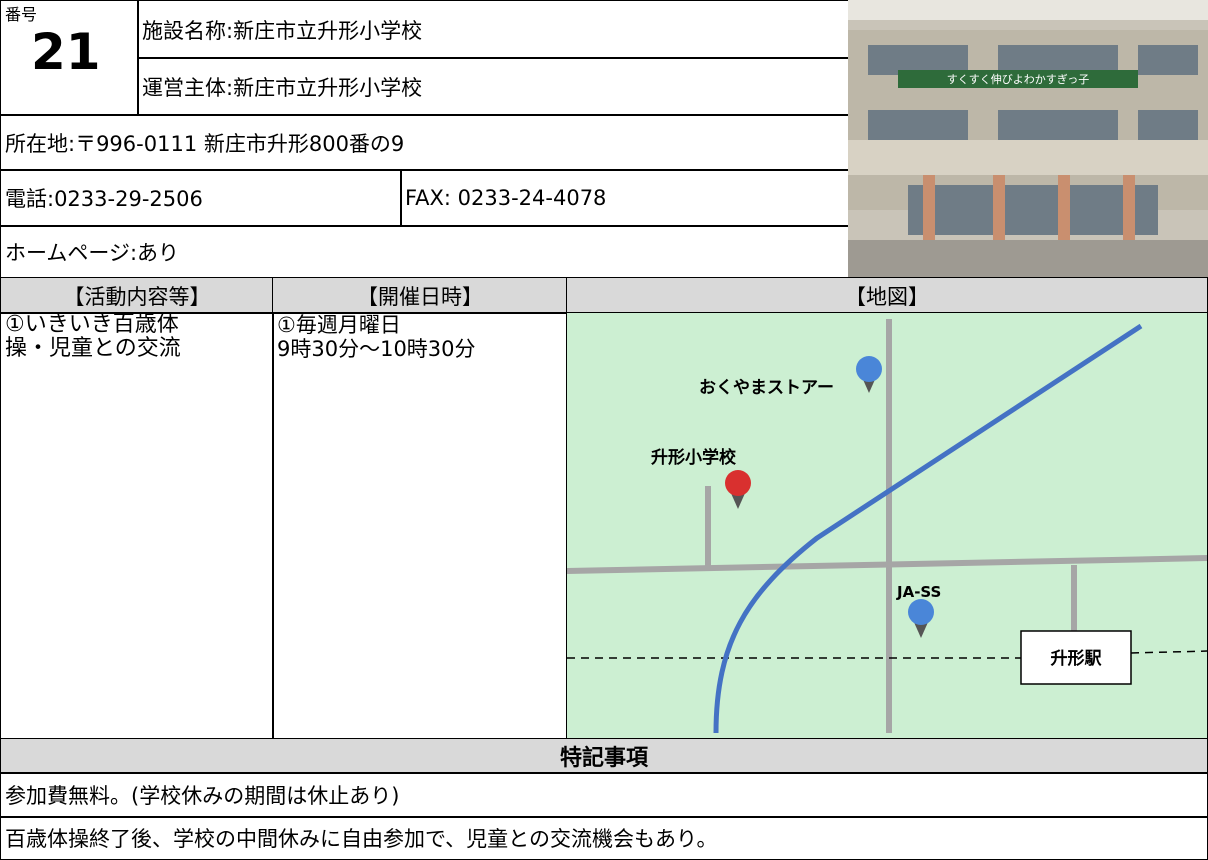  Describe the element at coordinates (425, 142) in the screenshot. I see `address: 所在地:〒996-0111 新庄市升形800番の9` at that location.